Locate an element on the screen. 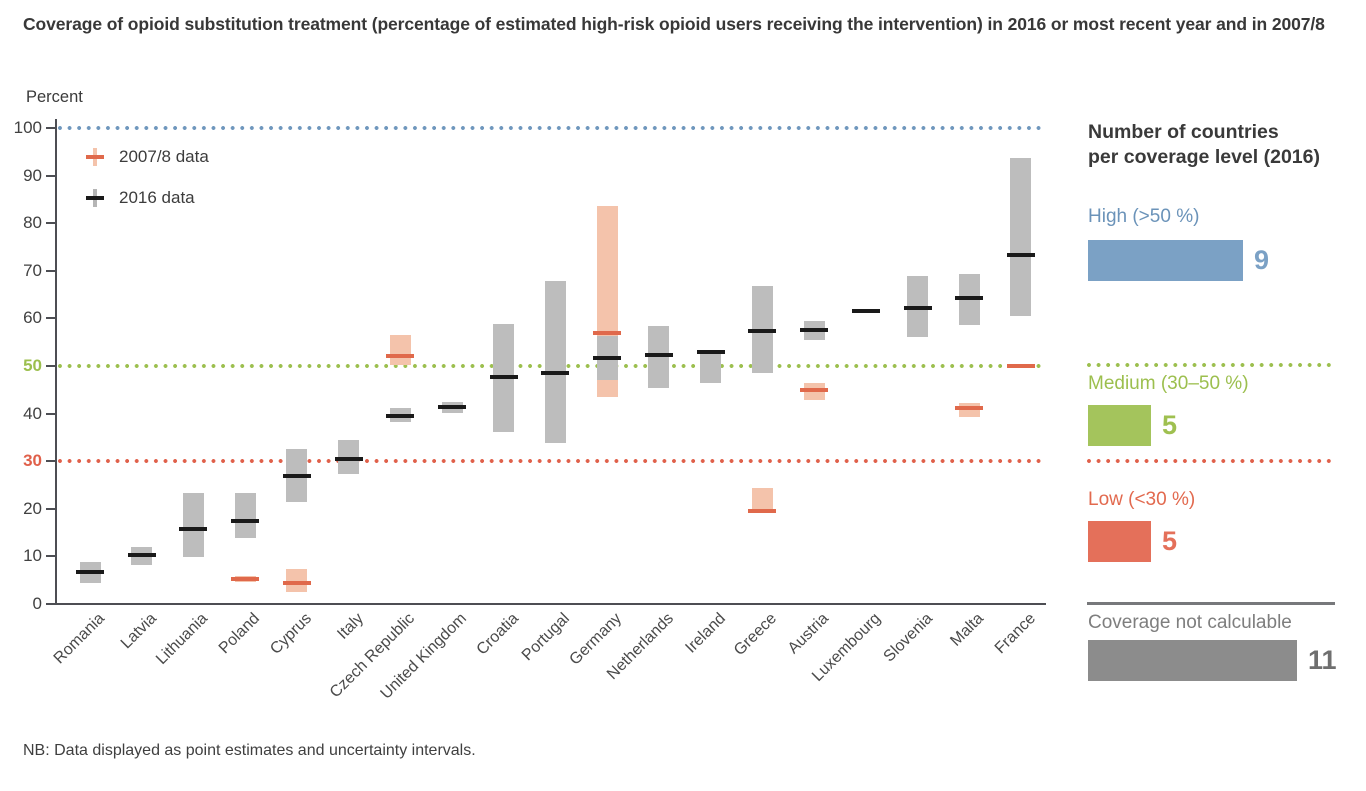 The height and width of the screenshot is (791, 1366). point-2016-greece is located at coordinates (762, 331).